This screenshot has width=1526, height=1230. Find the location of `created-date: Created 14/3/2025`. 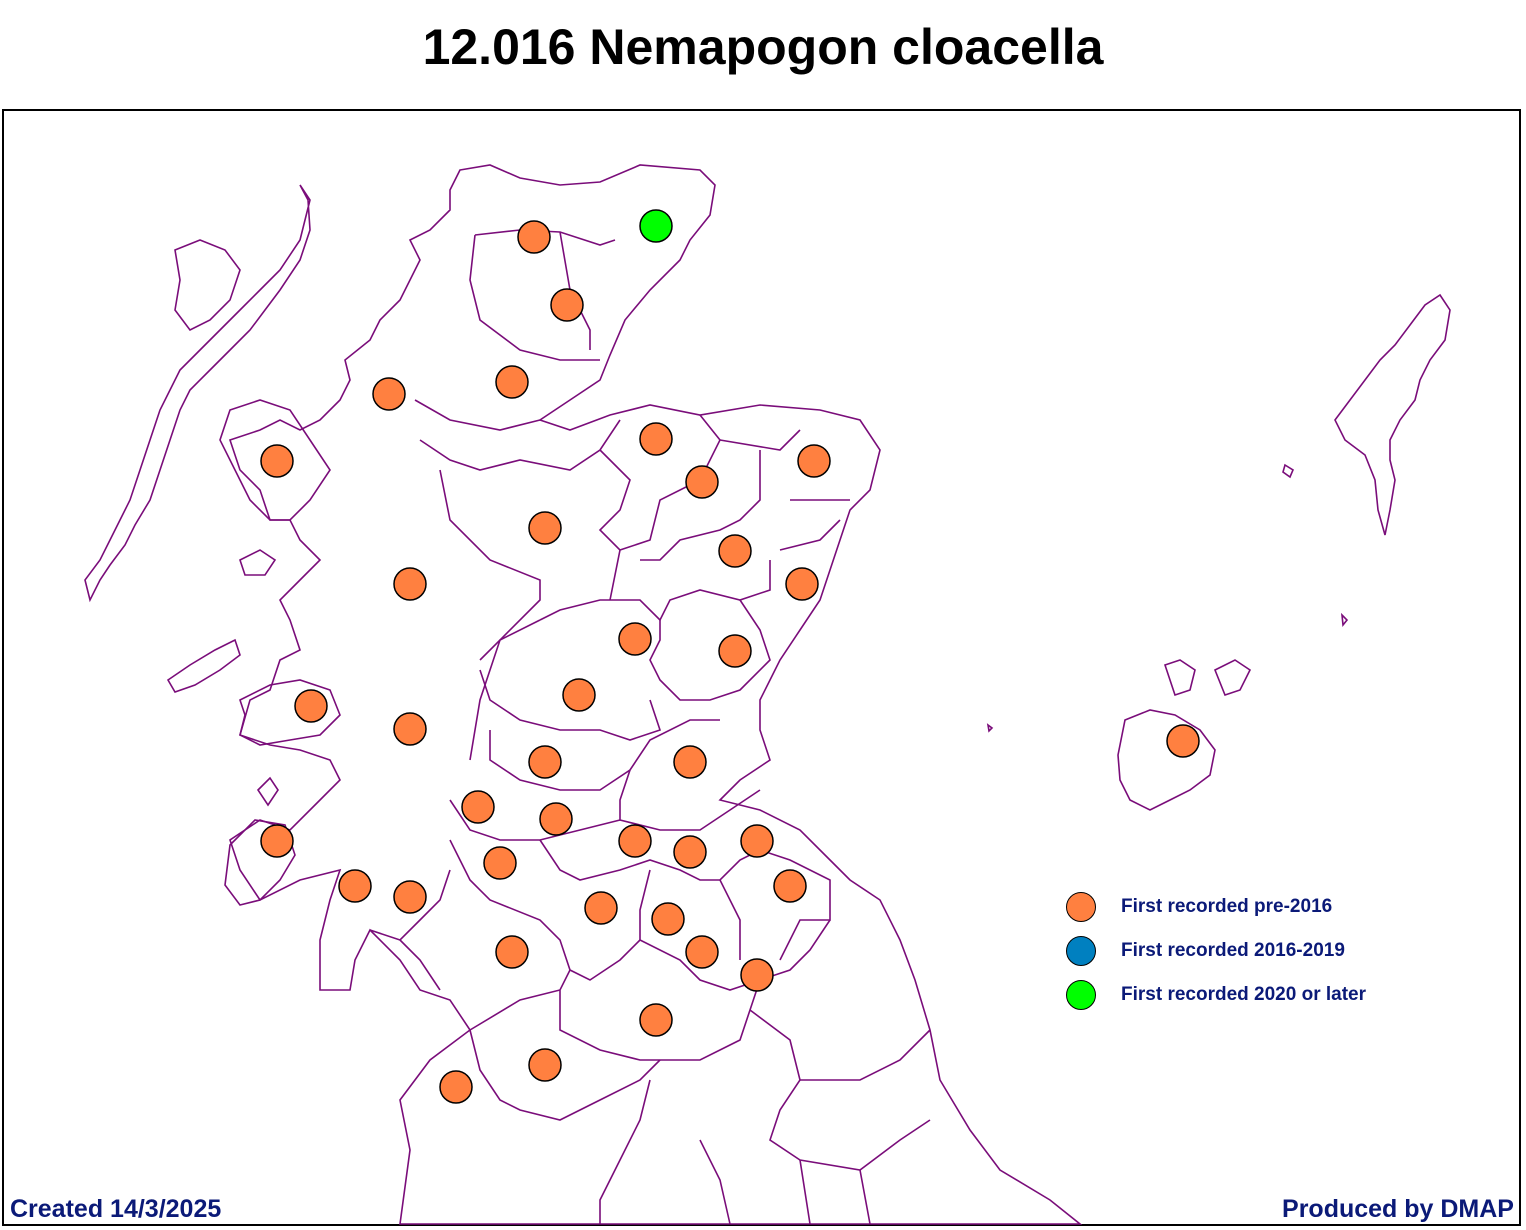

created-date: Created 14/3/2025 is located at coordinates (116, 1209).